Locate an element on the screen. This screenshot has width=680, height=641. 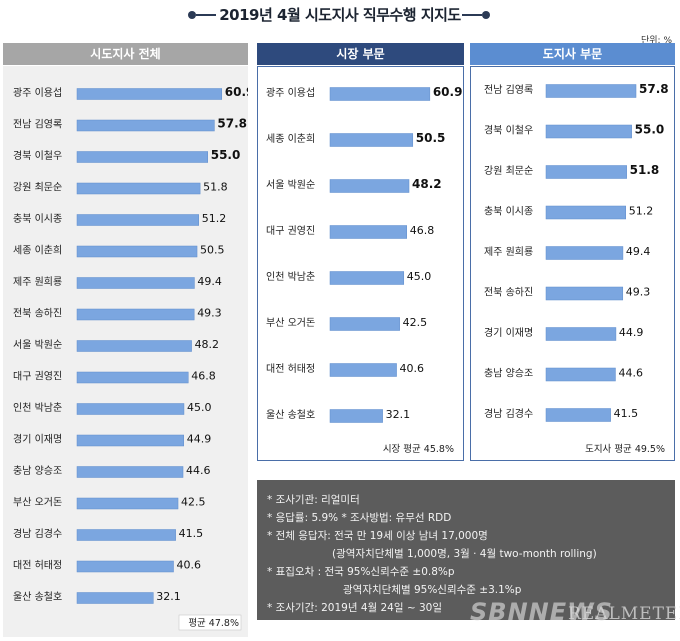
average-label: 시장 평균 45.8% is located at coordinates (418, 449).